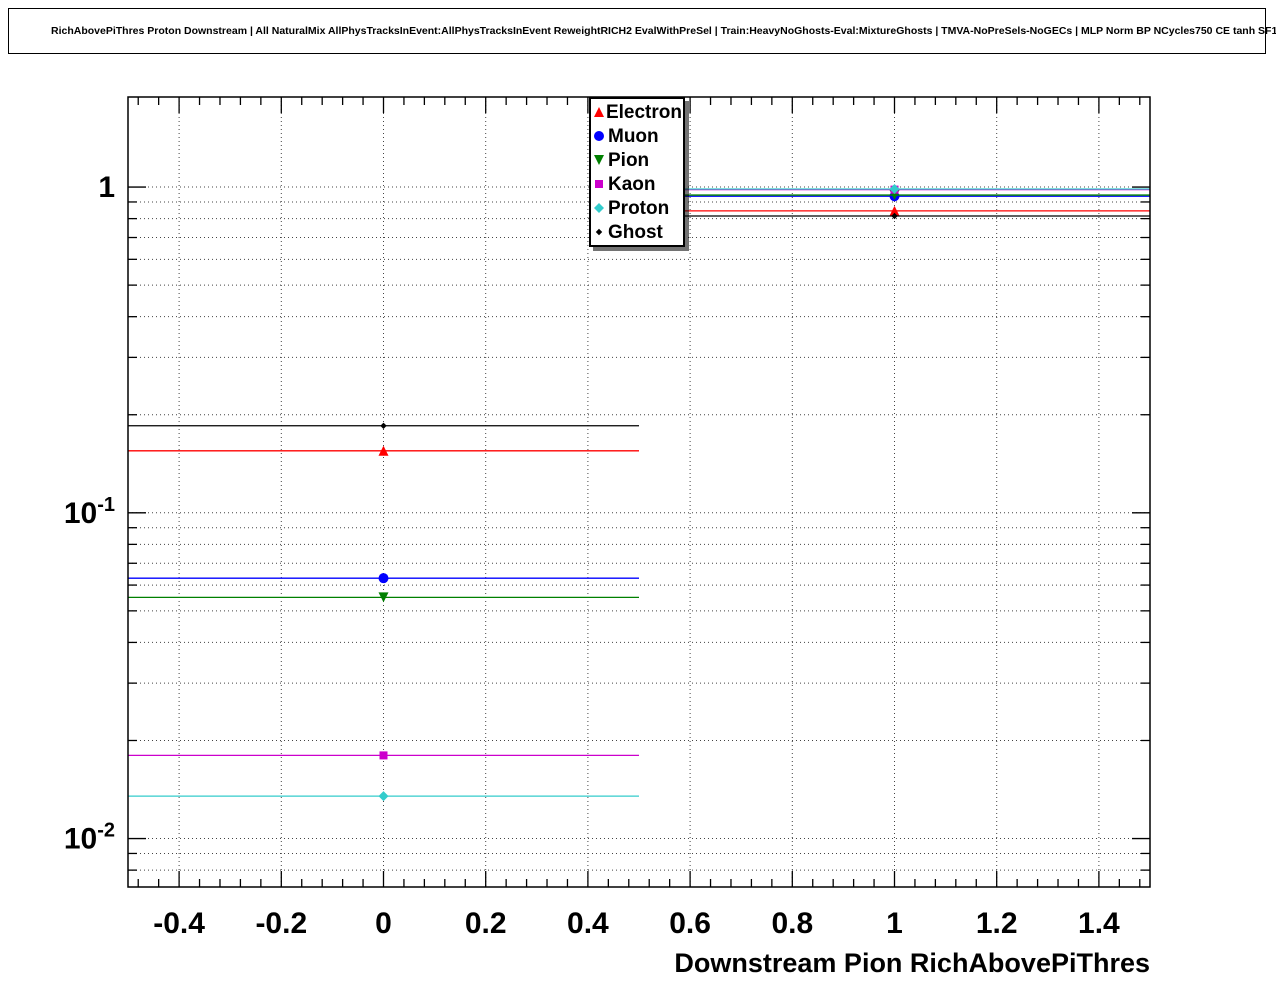  I want to click on legend-label-pion: Pion, so click(629, 160).